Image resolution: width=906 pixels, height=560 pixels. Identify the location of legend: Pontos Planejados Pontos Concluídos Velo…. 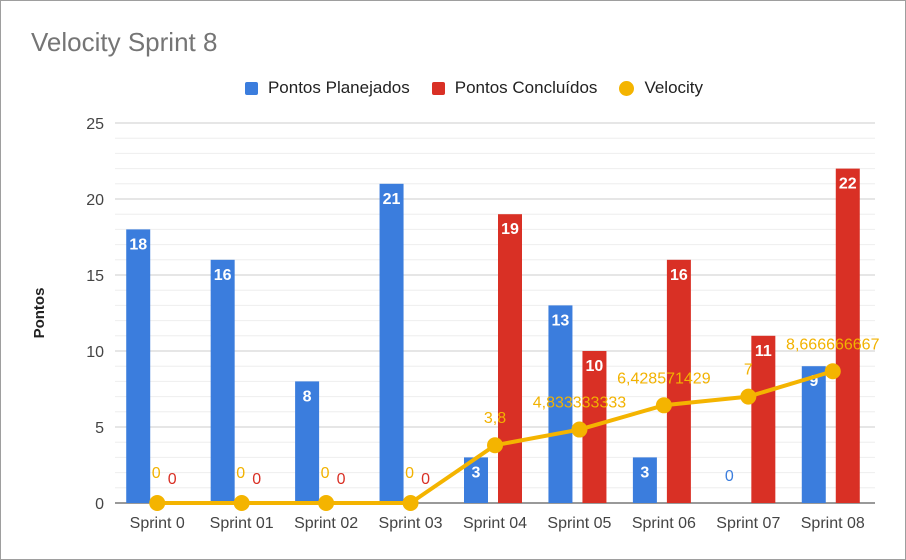
(453, 88).